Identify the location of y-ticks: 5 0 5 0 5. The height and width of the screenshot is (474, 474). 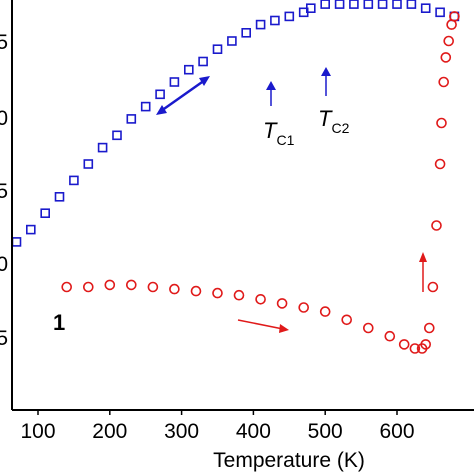
(4, 190).